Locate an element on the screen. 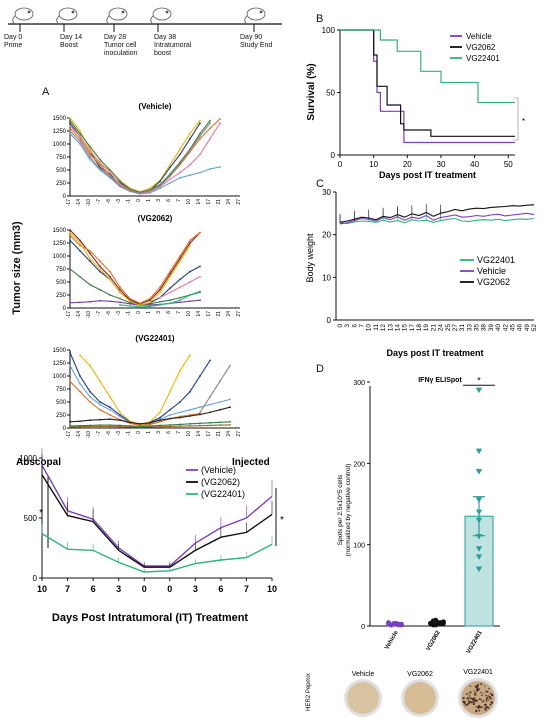 The height and width of the screenshot is (718, 550). y-tick-label: 100 is located at coordinates (359, 546).